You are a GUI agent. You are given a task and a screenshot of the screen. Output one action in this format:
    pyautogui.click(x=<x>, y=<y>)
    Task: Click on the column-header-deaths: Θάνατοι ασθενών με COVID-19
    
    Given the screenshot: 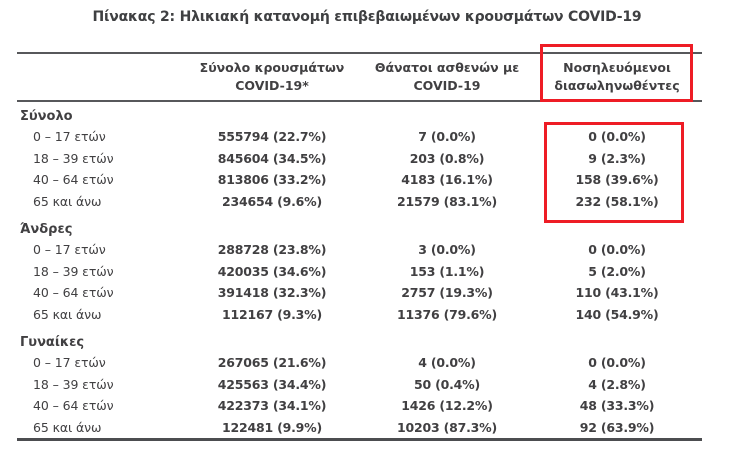 What is the action you would take?
    pyautogui.click(x=447, y=77)
    